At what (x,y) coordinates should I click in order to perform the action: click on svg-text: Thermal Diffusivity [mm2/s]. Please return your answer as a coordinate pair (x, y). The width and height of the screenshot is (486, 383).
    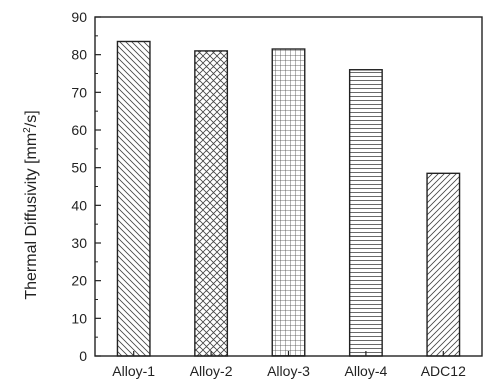
    Looking at the image, I should click on (31, 204).